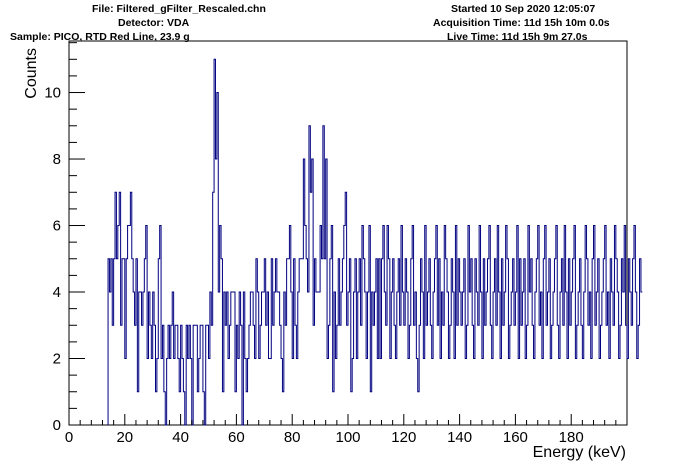 Image resolution: width=696 pixels, height=472 pixels. Describe the element at coordinates (180, 437) in the screenshot. I see `x-tick-label: 40` at that location.